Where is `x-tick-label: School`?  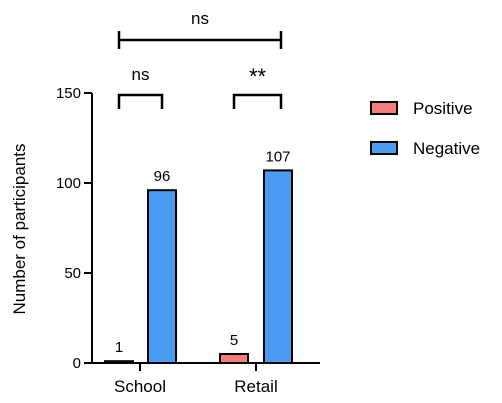
x-tick-label: School is located at coordinates (140, 386).